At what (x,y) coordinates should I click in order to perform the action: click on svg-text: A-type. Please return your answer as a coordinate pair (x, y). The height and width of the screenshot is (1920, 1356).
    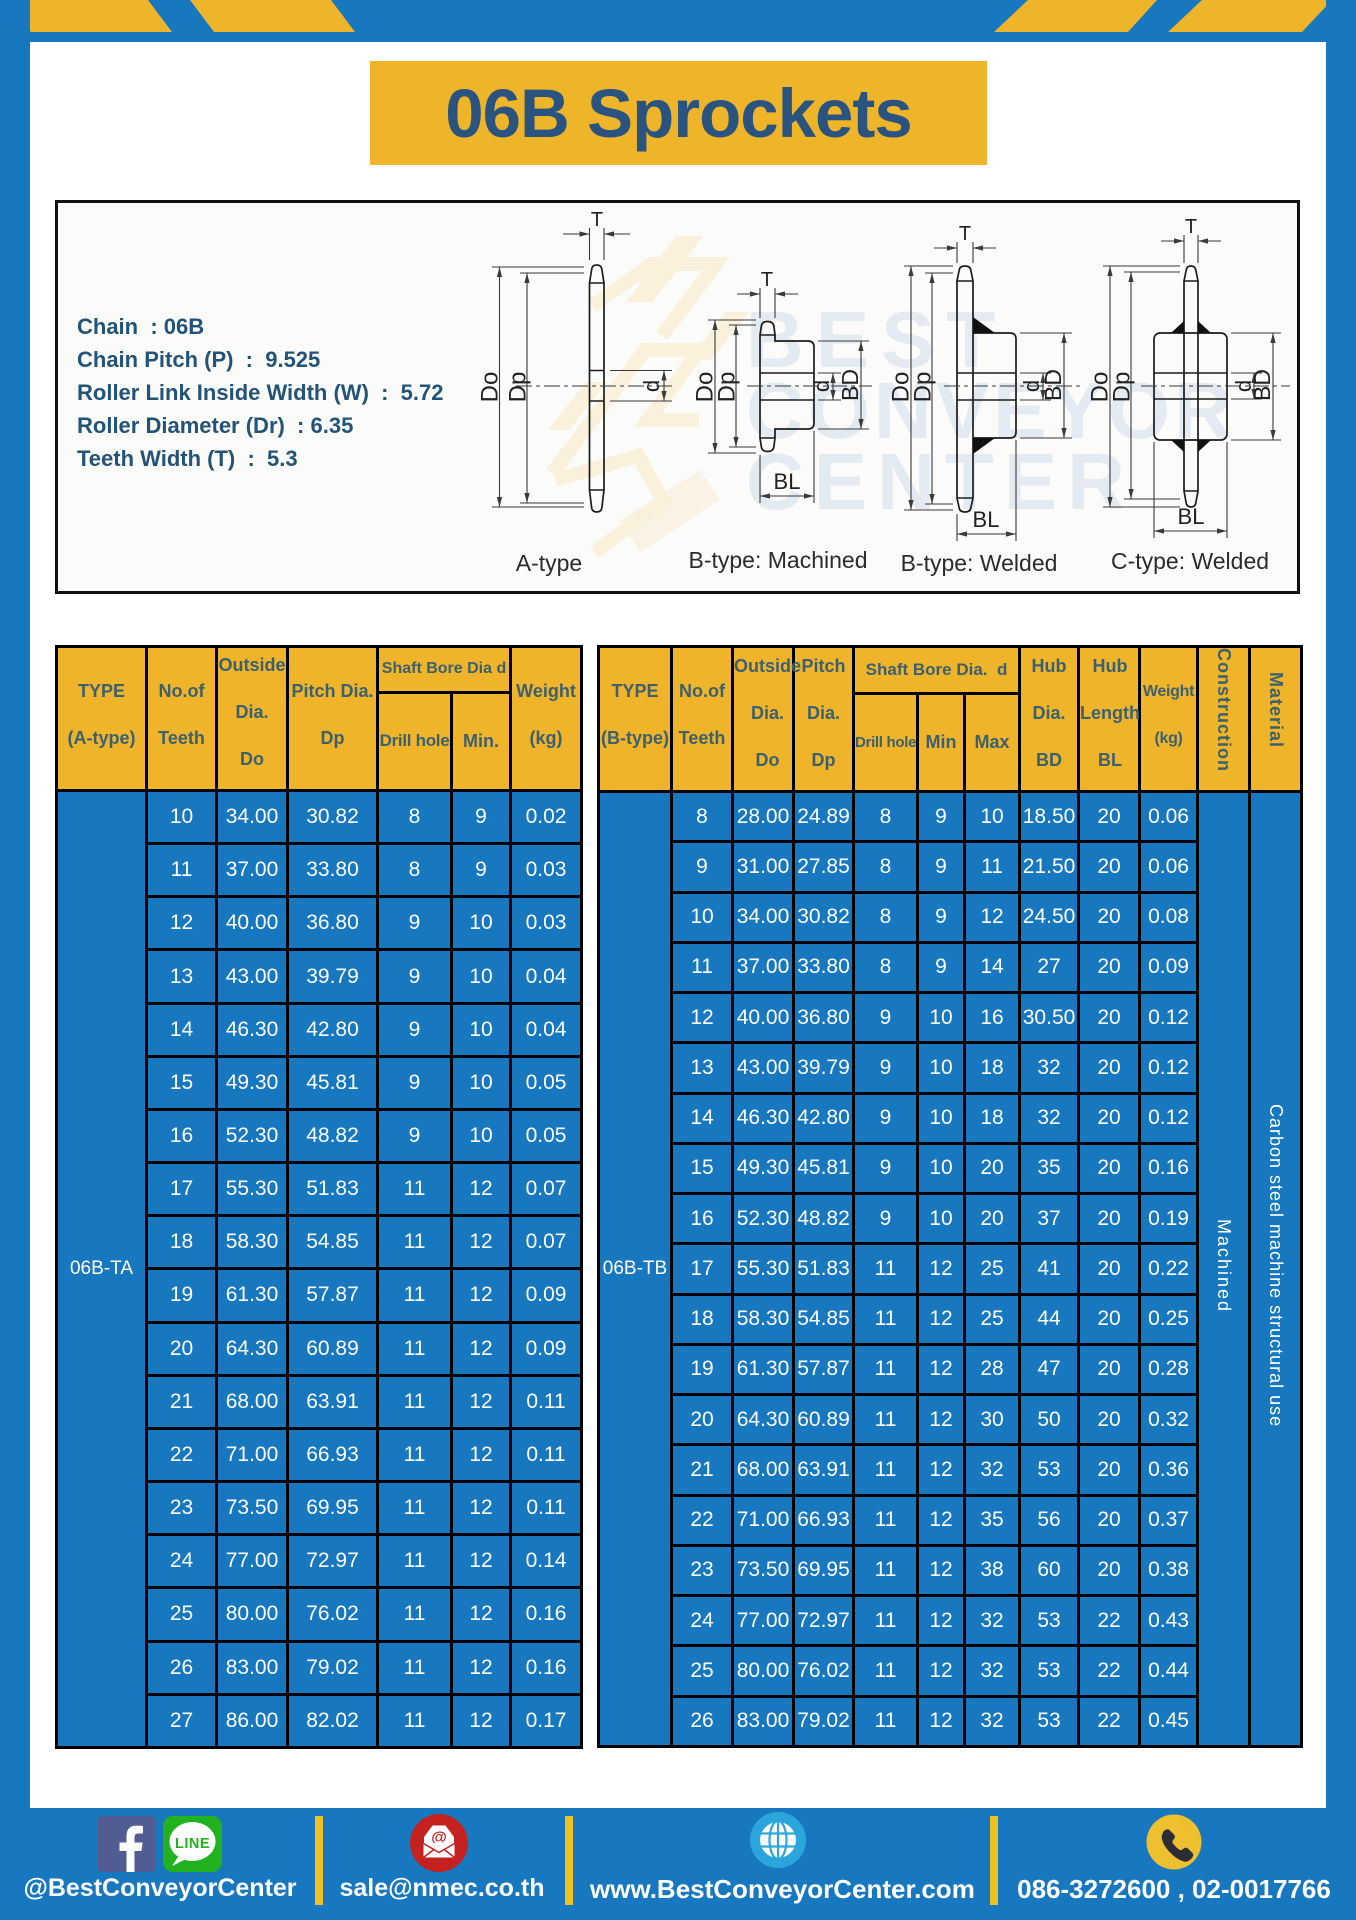
    Looking at the image, I should click on (549, 563).